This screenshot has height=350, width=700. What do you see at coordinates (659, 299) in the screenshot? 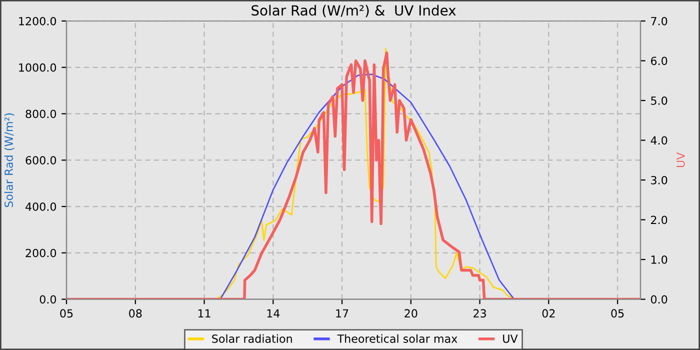
I see `y2-tick-label: 0.0` at bounding box center [659, 299].